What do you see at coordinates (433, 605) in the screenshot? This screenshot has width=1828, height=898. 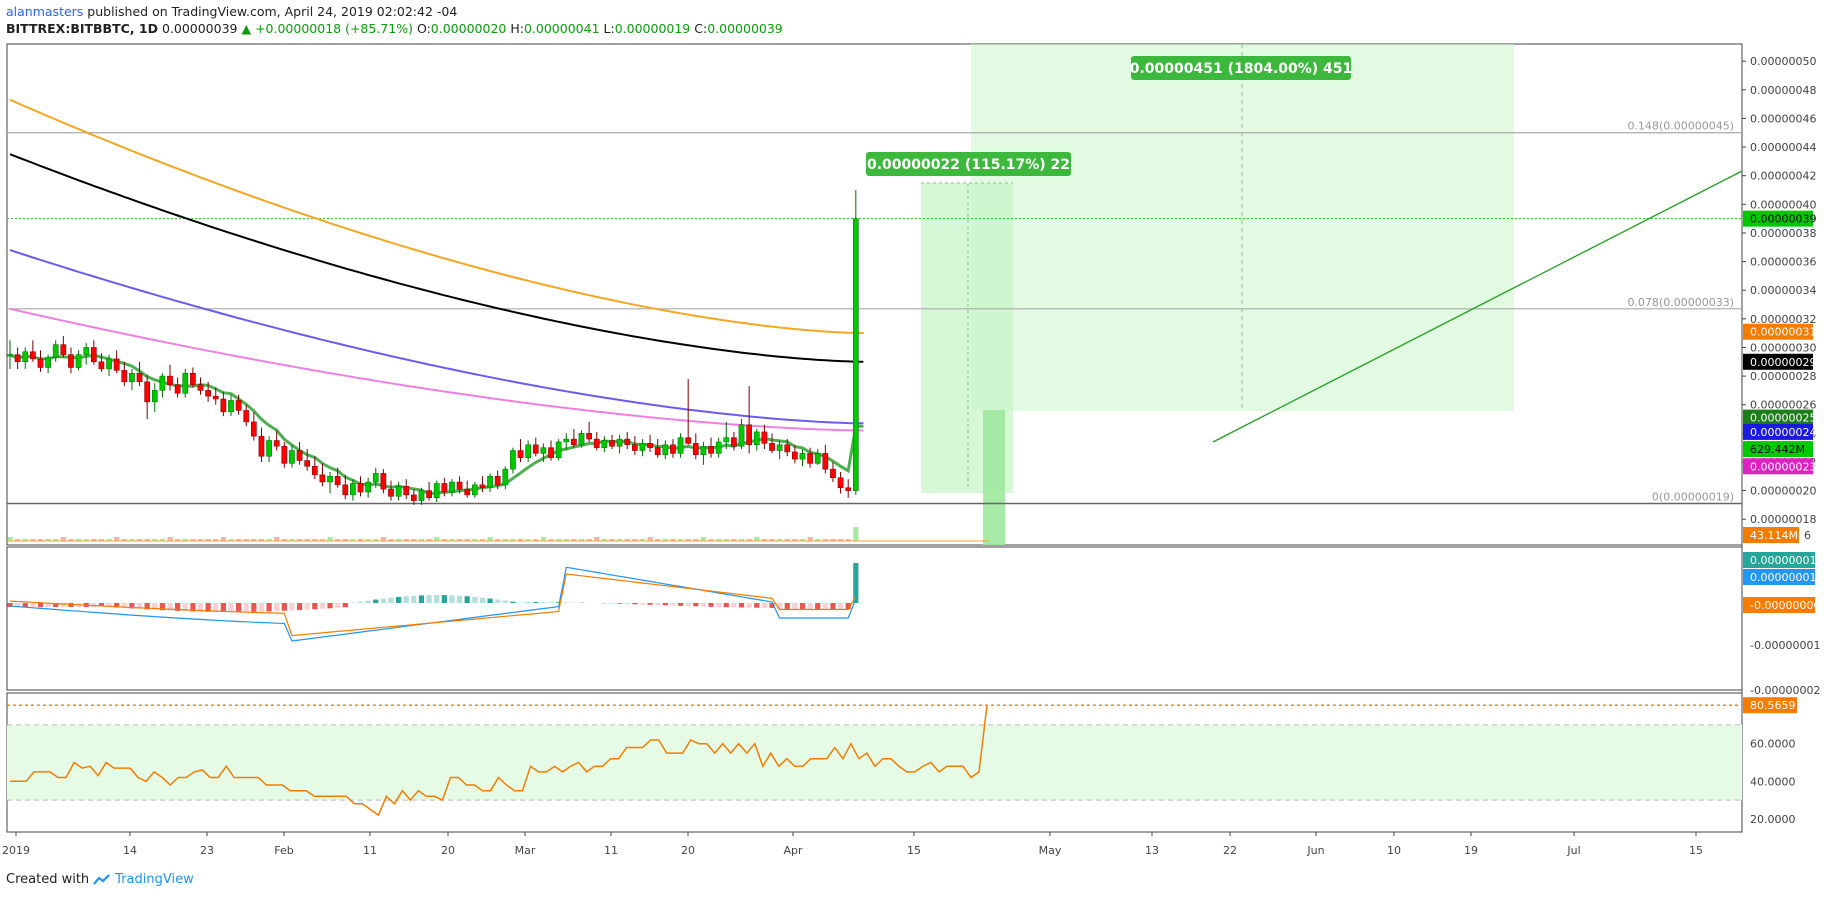 I see `signal-line` at bounding box center [433, 605].